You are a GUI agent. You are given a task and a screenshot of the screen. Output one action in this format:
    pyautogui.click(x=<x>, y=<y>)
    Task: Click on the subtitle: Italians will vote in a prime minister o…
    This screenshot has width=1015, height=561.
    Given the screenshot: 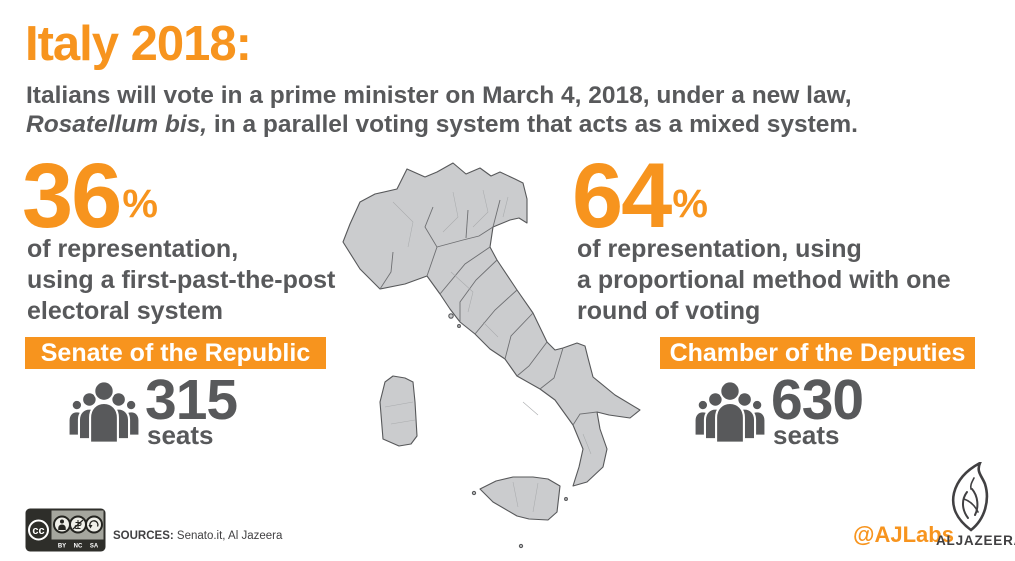 What is the action you would take?
    pyautogui.click(x=442, y=110)
    